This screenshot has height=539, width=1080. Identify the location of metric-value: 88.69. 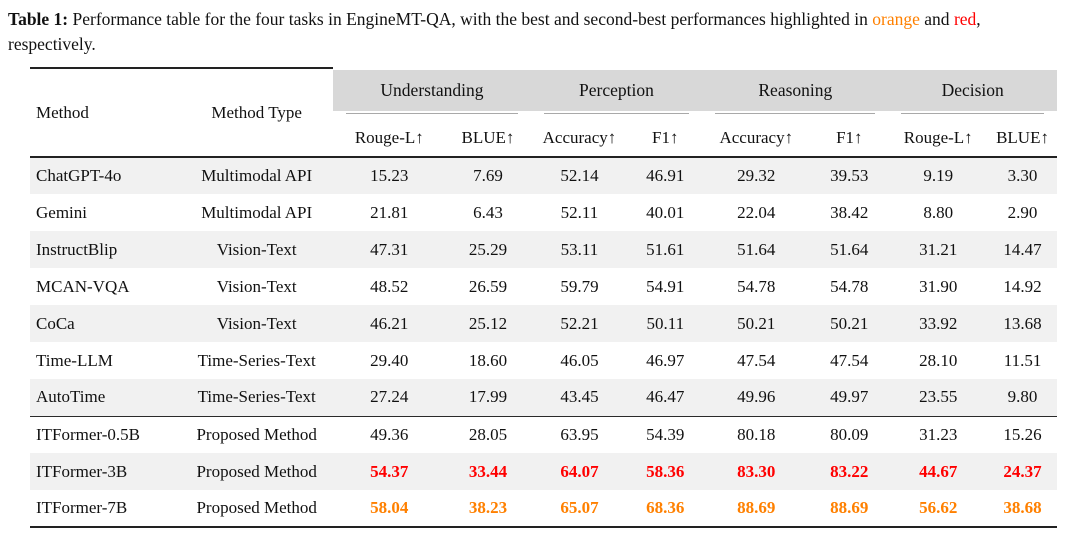
(849, 507).